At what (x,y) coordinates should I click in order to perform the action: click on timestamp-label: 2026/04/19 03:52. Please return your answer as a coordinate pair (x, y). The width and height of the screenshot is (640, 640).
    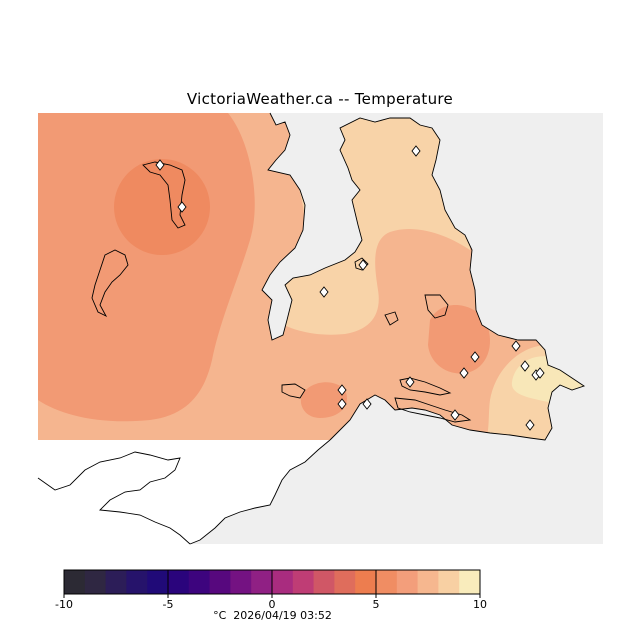
    Looking at the image, I should click on (282, 615).